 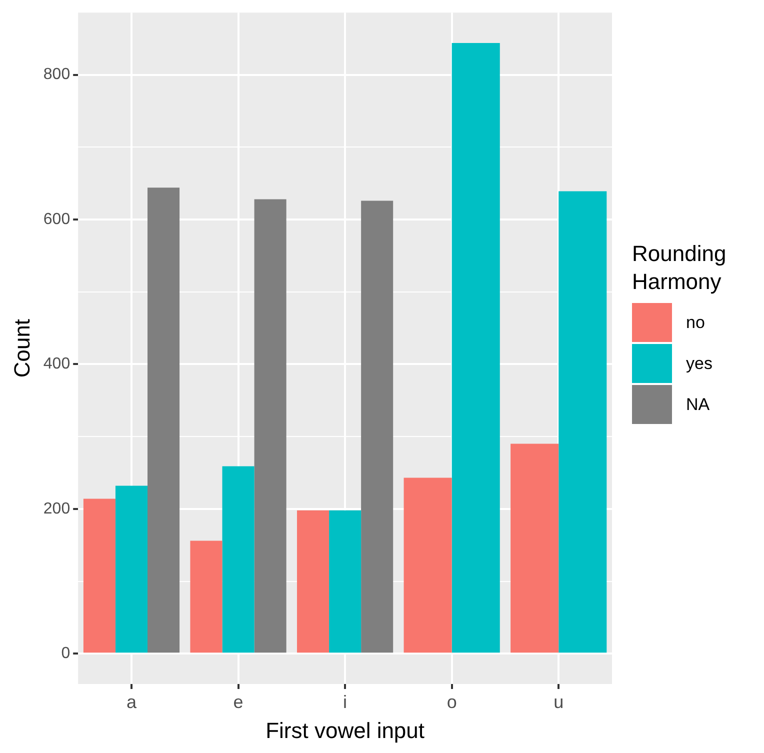 I want to click on x-tick-label: a, so click(x=132, y=702).